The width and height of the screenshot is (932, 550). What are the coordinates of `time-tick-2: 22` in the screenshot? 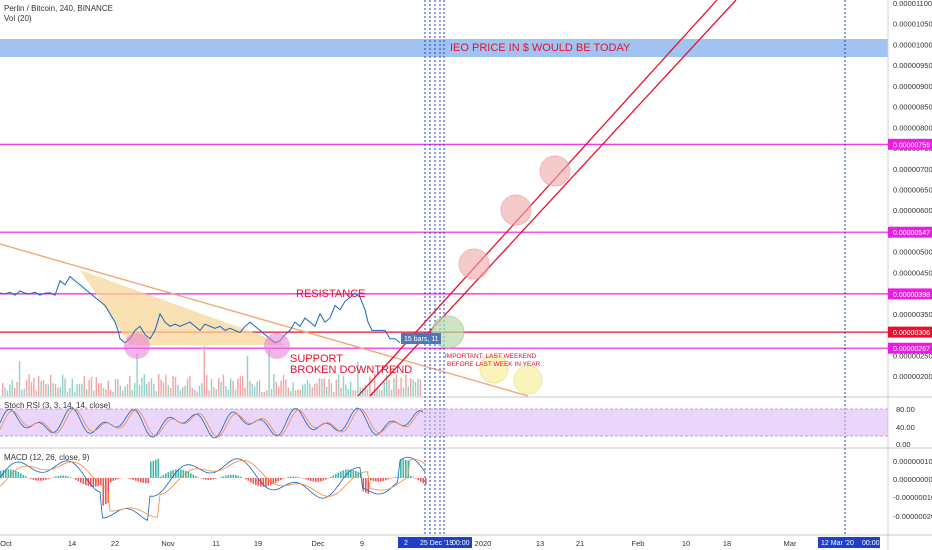 It's located at (115, 543).